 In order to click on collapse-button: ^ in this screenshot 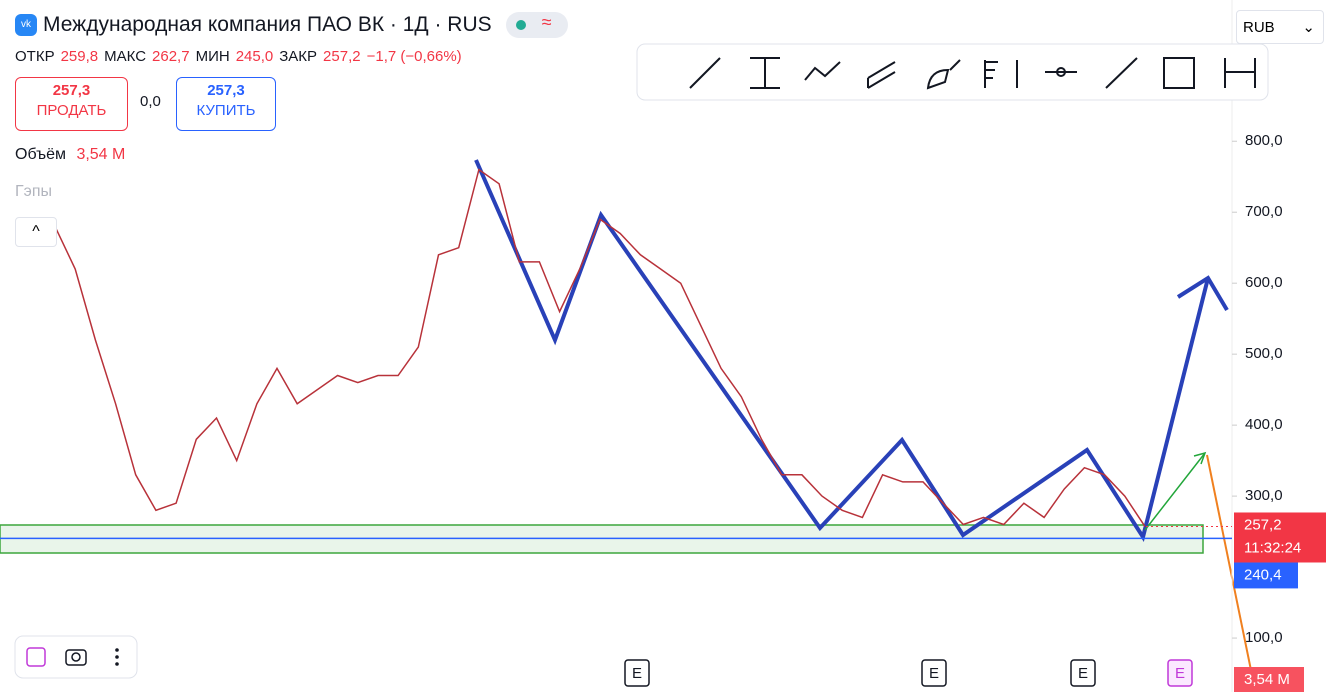, I will do `click(36, 232)`.